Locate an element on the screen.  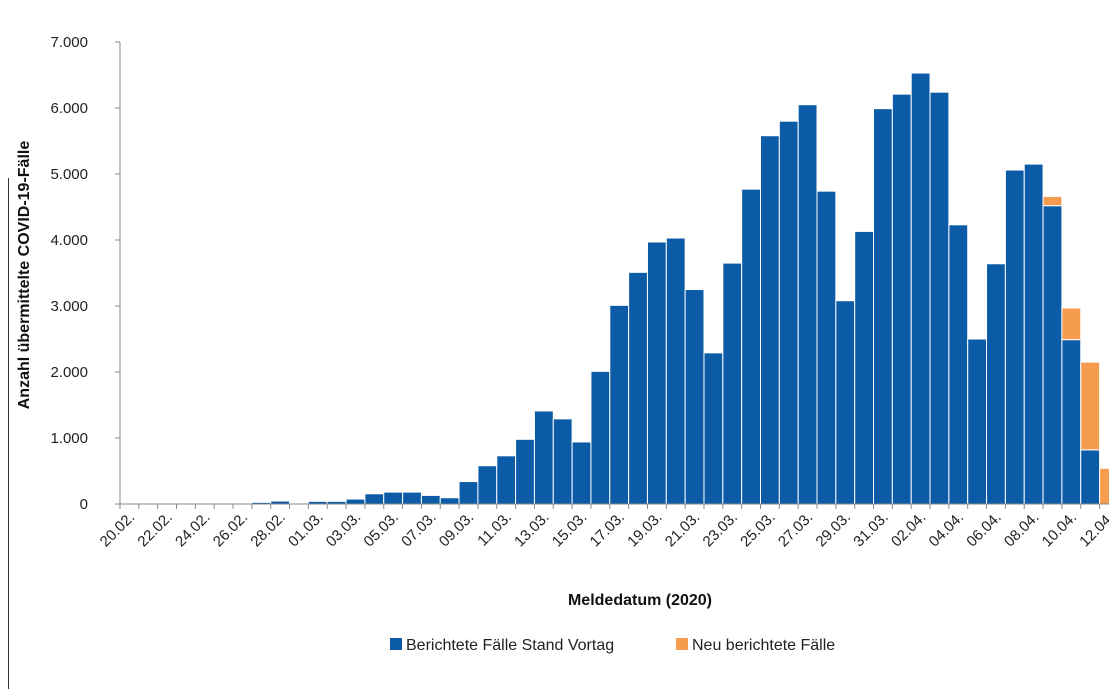
bar-reported-05.03. is located at coordinates (393, 498).